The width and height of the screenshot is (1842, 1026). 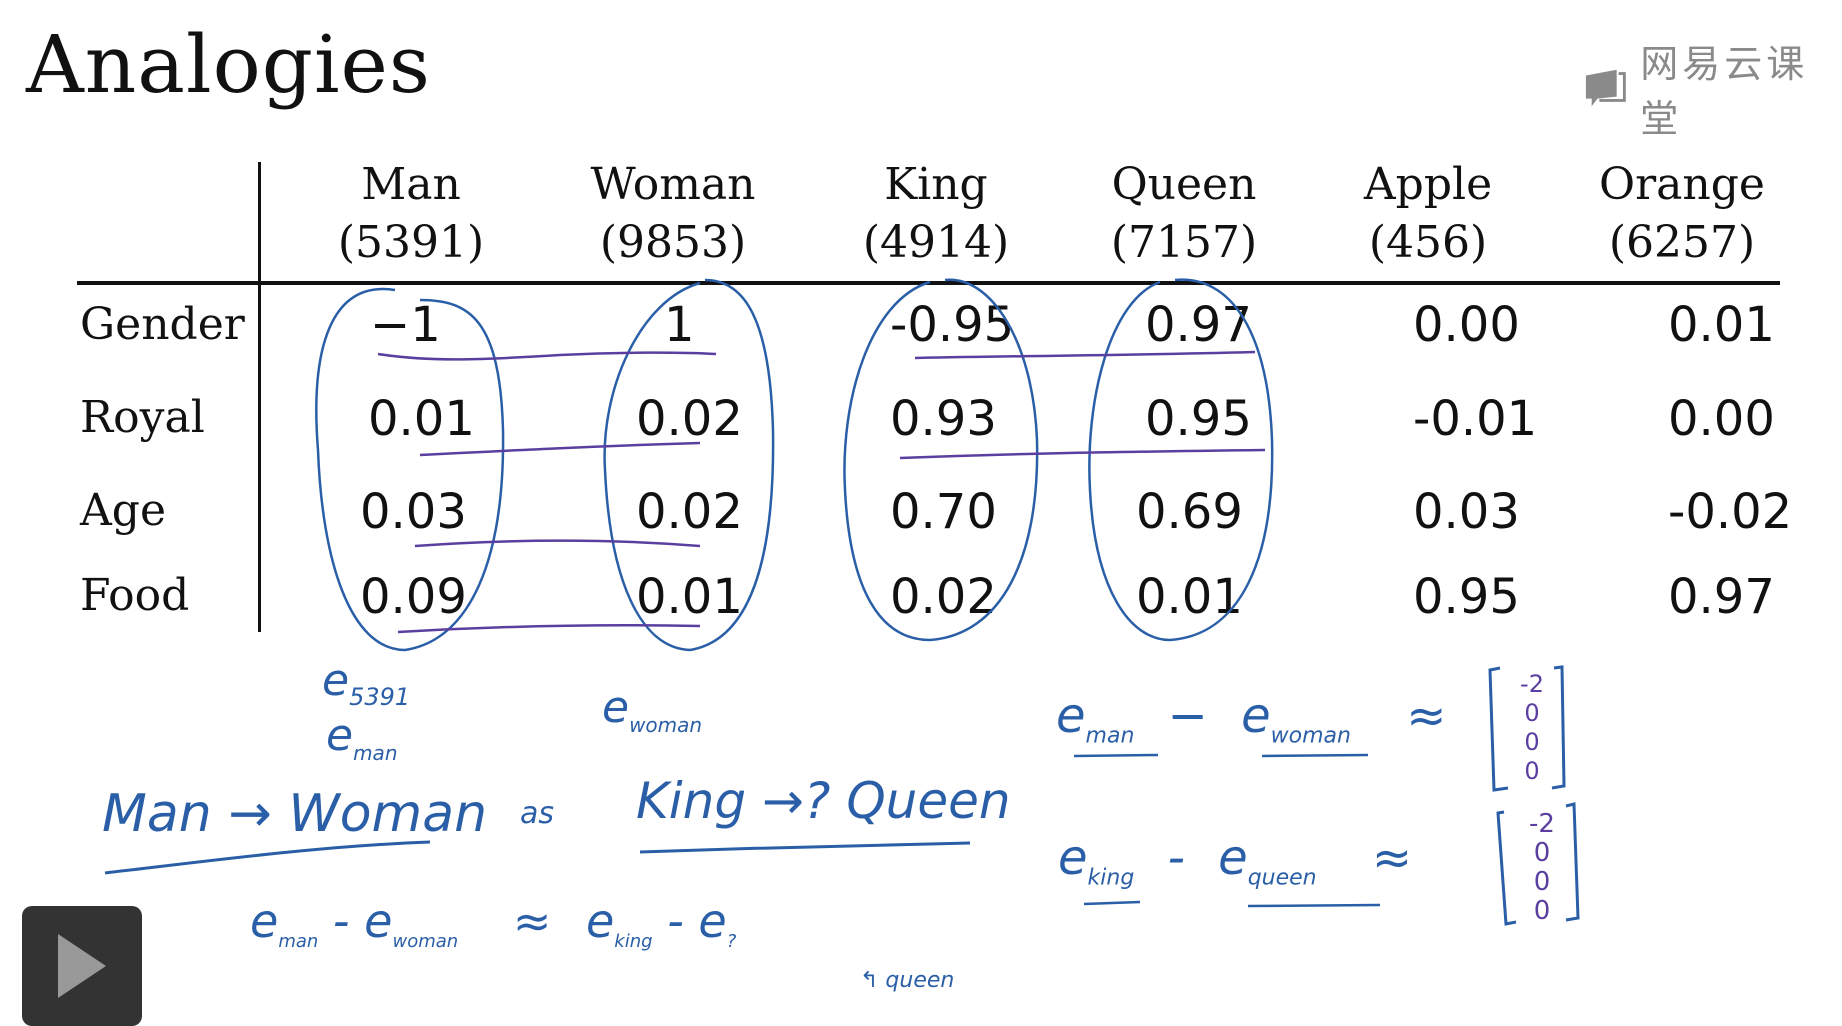 I want to click on equation-man-woman: eman − ewoman ≈, so click(x=1251, y=718).